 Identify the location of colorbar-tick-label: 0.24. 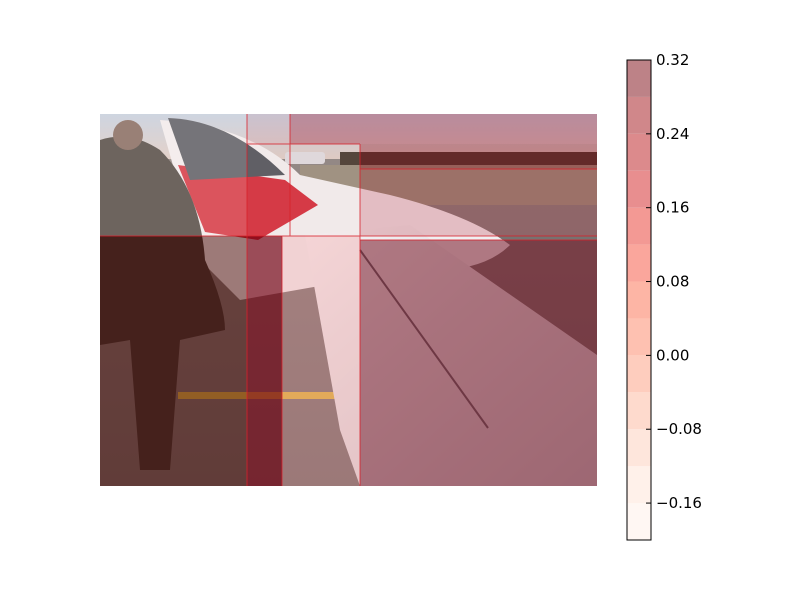
(672, 134).